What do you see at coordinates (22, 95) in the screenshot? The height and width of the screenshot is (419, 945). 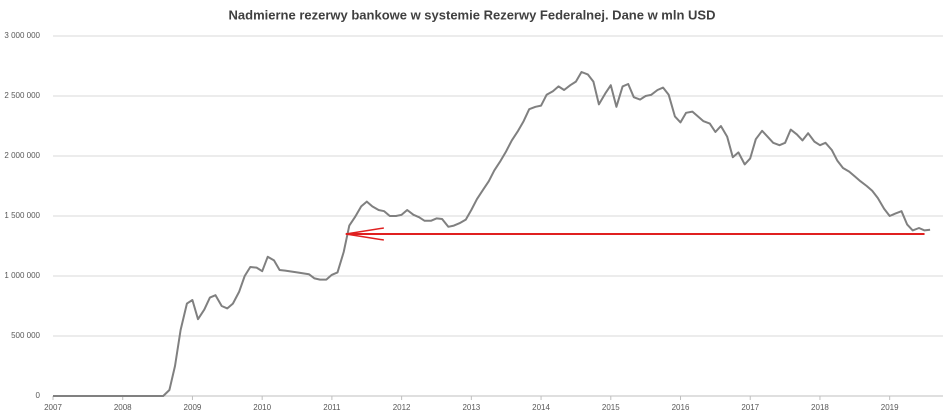 I see `y-tick-label: 2 500 000` at bounding box center [22, 95].